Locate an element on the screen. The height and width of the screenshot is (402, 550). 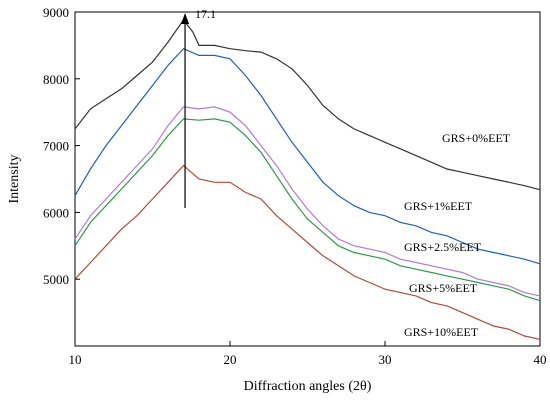
y-tick-label: 8000 is located at coordinates (56, 79).